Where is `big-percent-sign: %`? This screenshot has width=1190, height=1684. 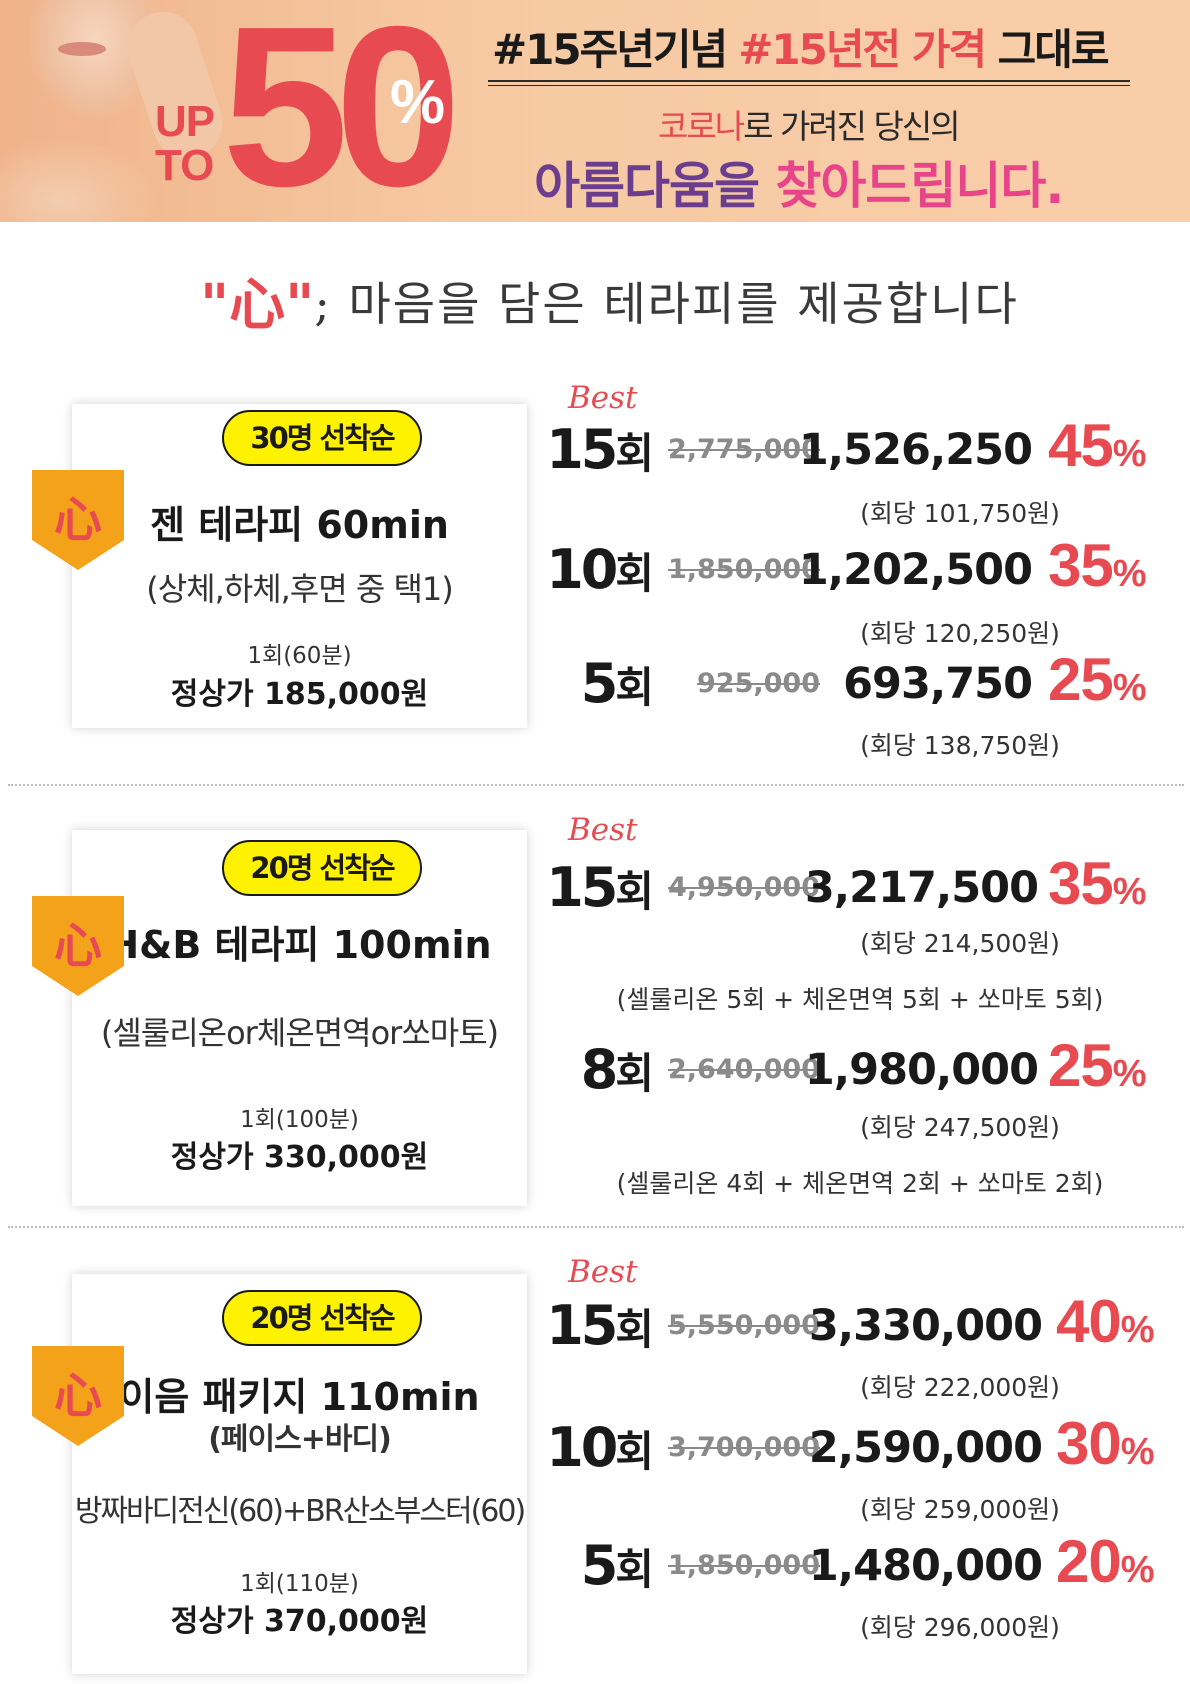
big-percent-sign: % is located at coordinates (418, 102).